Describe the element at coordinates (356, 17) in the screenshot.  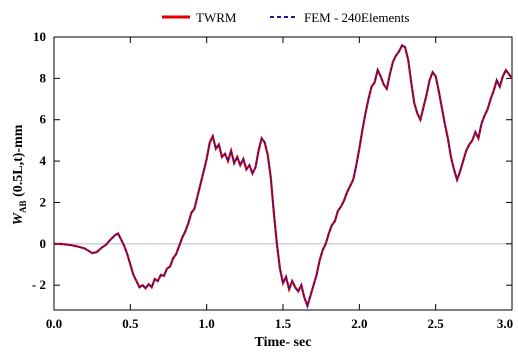
I see `legend-fem-label: FEM - 240Elements` at that location.